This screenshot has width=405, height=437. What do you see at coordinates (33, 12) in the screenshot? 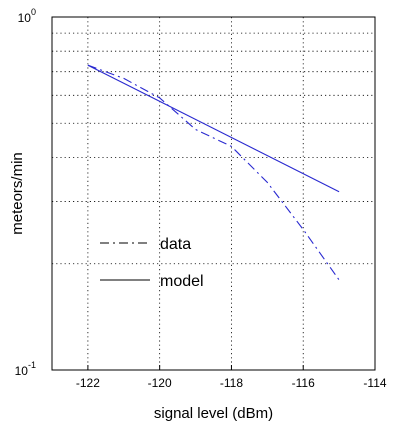
I see `y-tick-label-exponent: 0` at bounding box center [33, 12].